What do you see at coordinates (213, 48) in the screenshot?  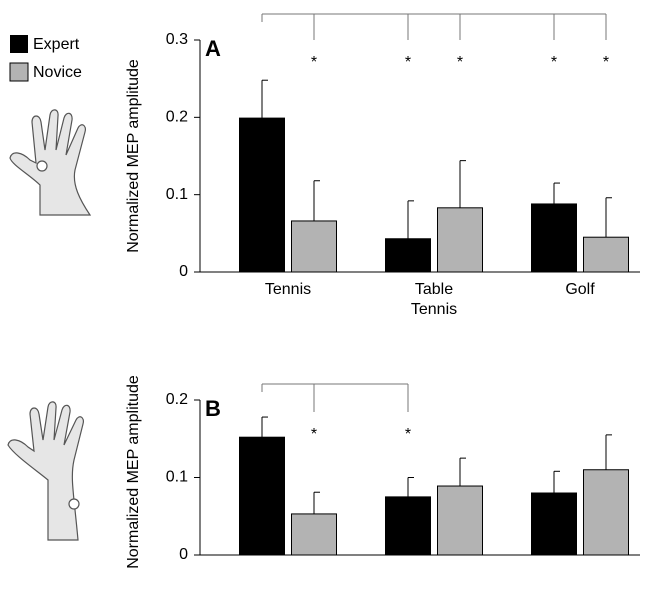 I see `panel-label: A` at bounding box center [213, 48].